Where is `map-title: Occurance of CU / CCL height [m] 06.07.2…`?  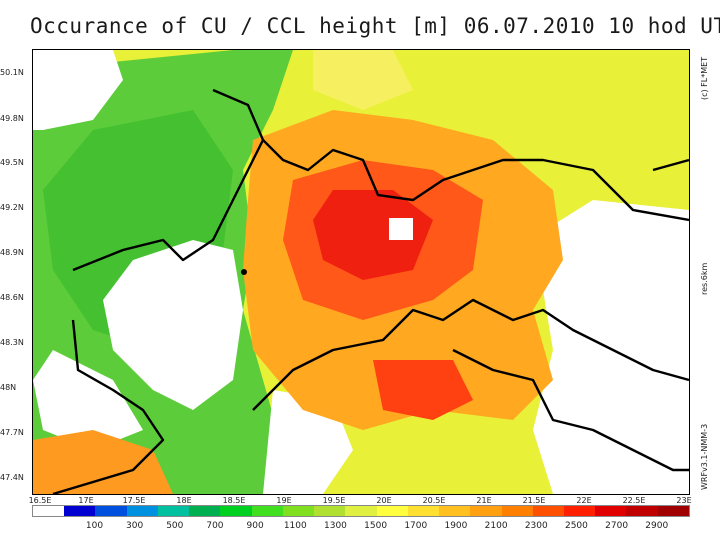 map-title: Occurance of CU / CCL height [m] 06.07.2… is located at coordinates (375, 26).